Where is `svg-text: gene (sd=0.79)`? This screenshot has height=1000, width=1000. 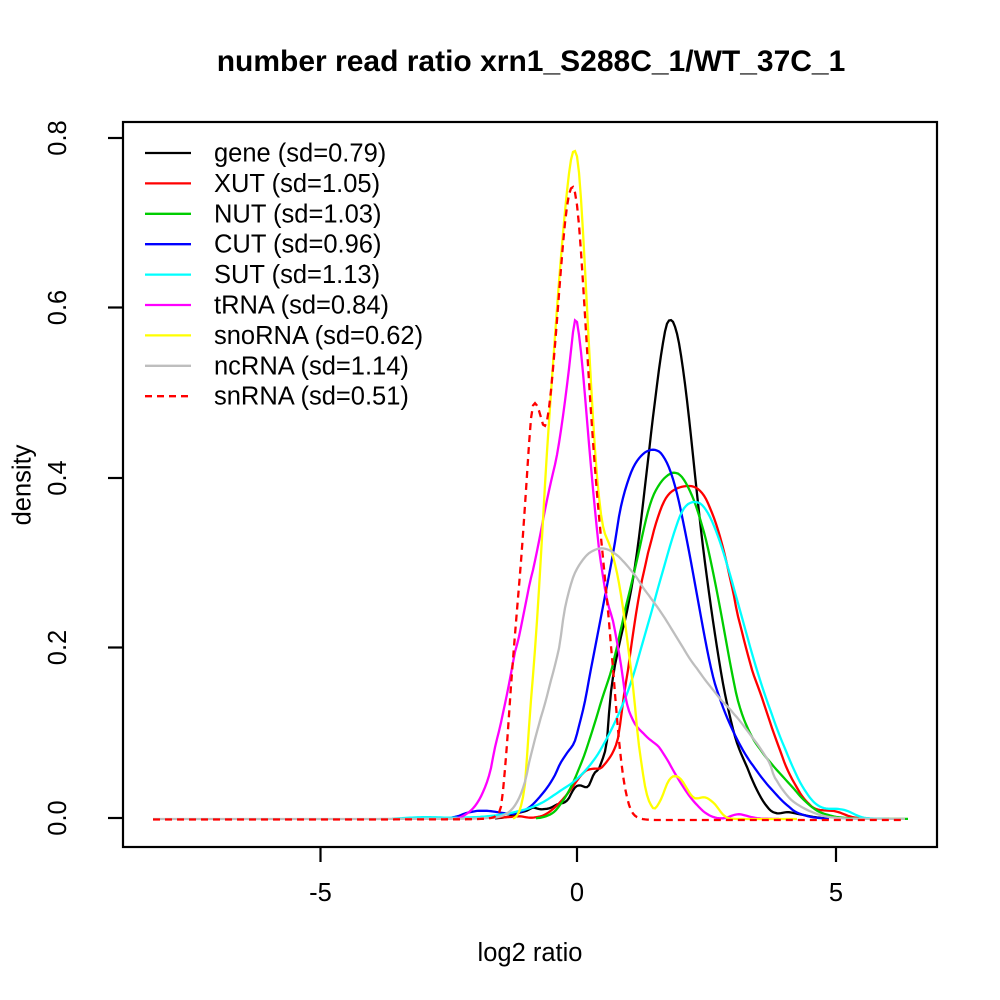 svg-text: gene (sd=0.79) is located at coordinates (300, 154).